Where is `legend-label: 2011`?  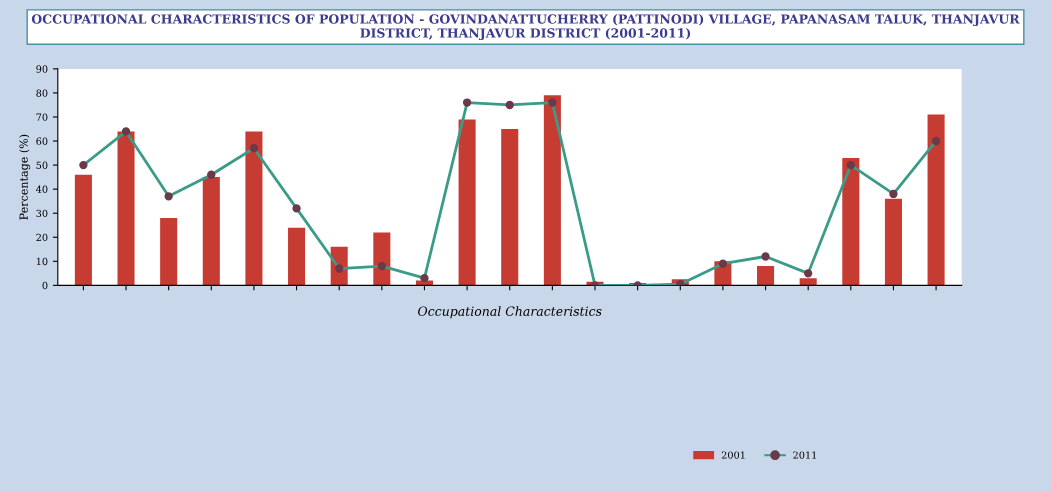 legend-label: 2011 is located at coordinates (804, 455).